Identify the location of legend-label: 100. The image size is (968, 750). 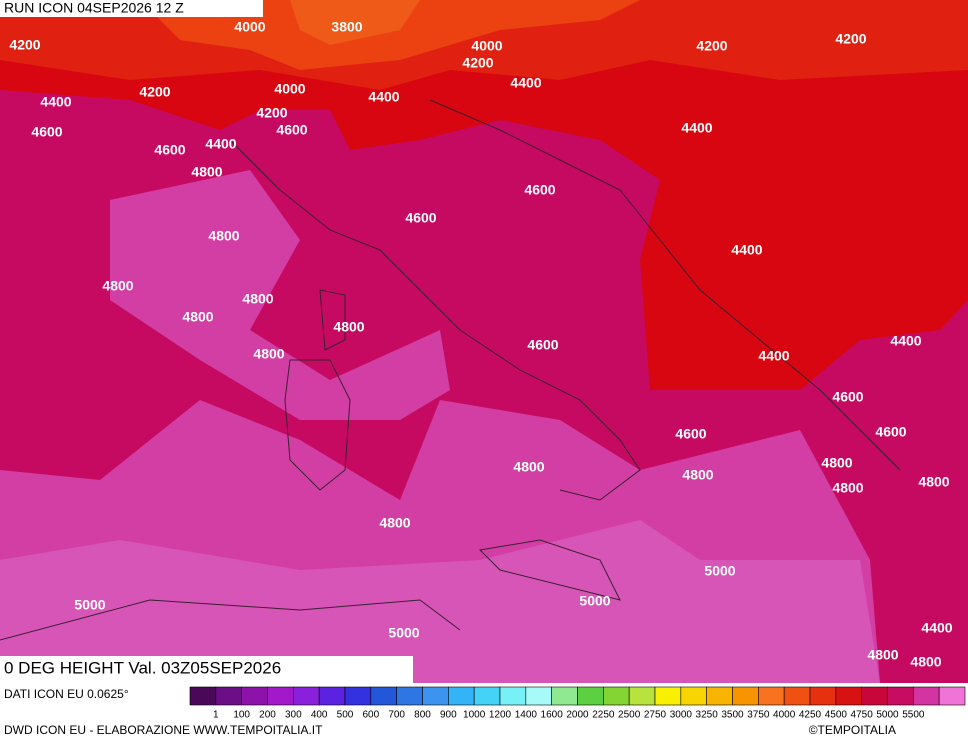
(241, 715).